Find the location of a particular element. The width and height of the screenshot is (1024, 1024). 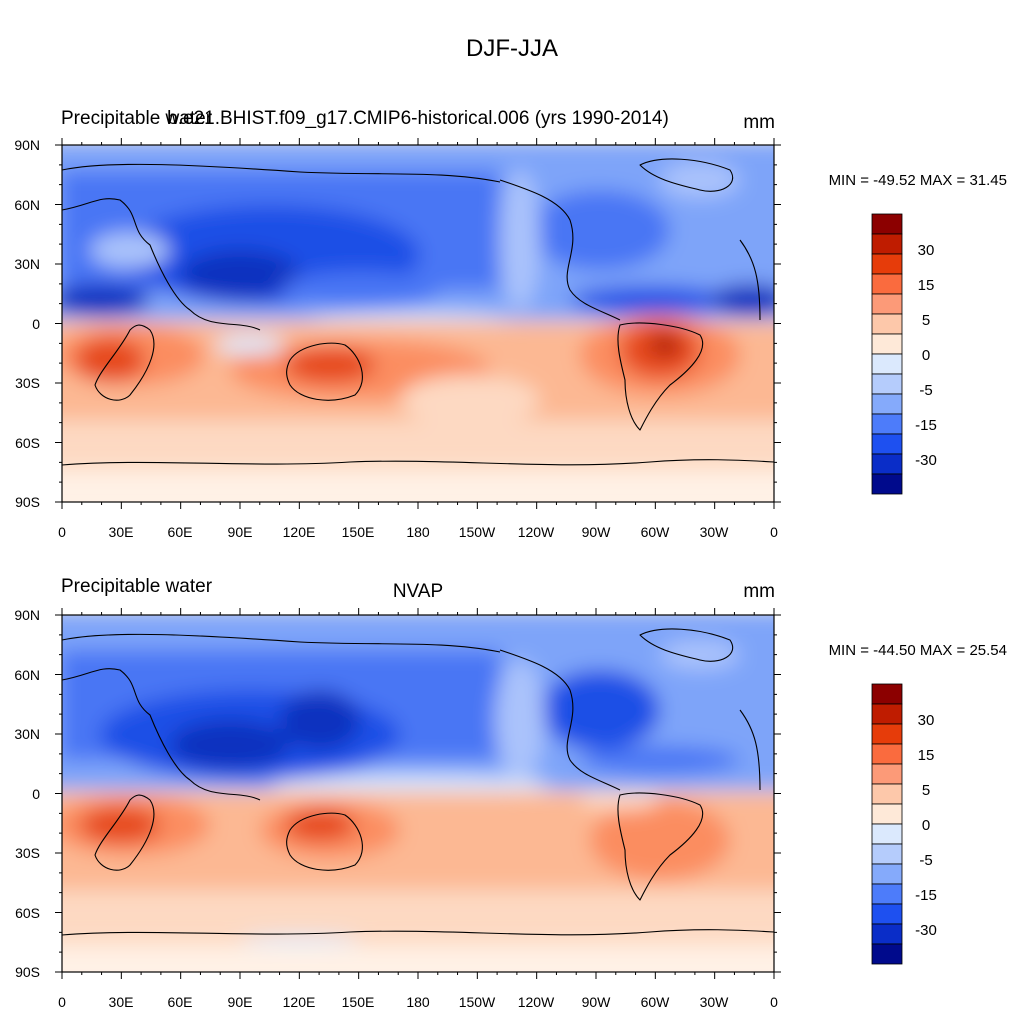

panel-1-units: mm is located at coordinates (759, 122).